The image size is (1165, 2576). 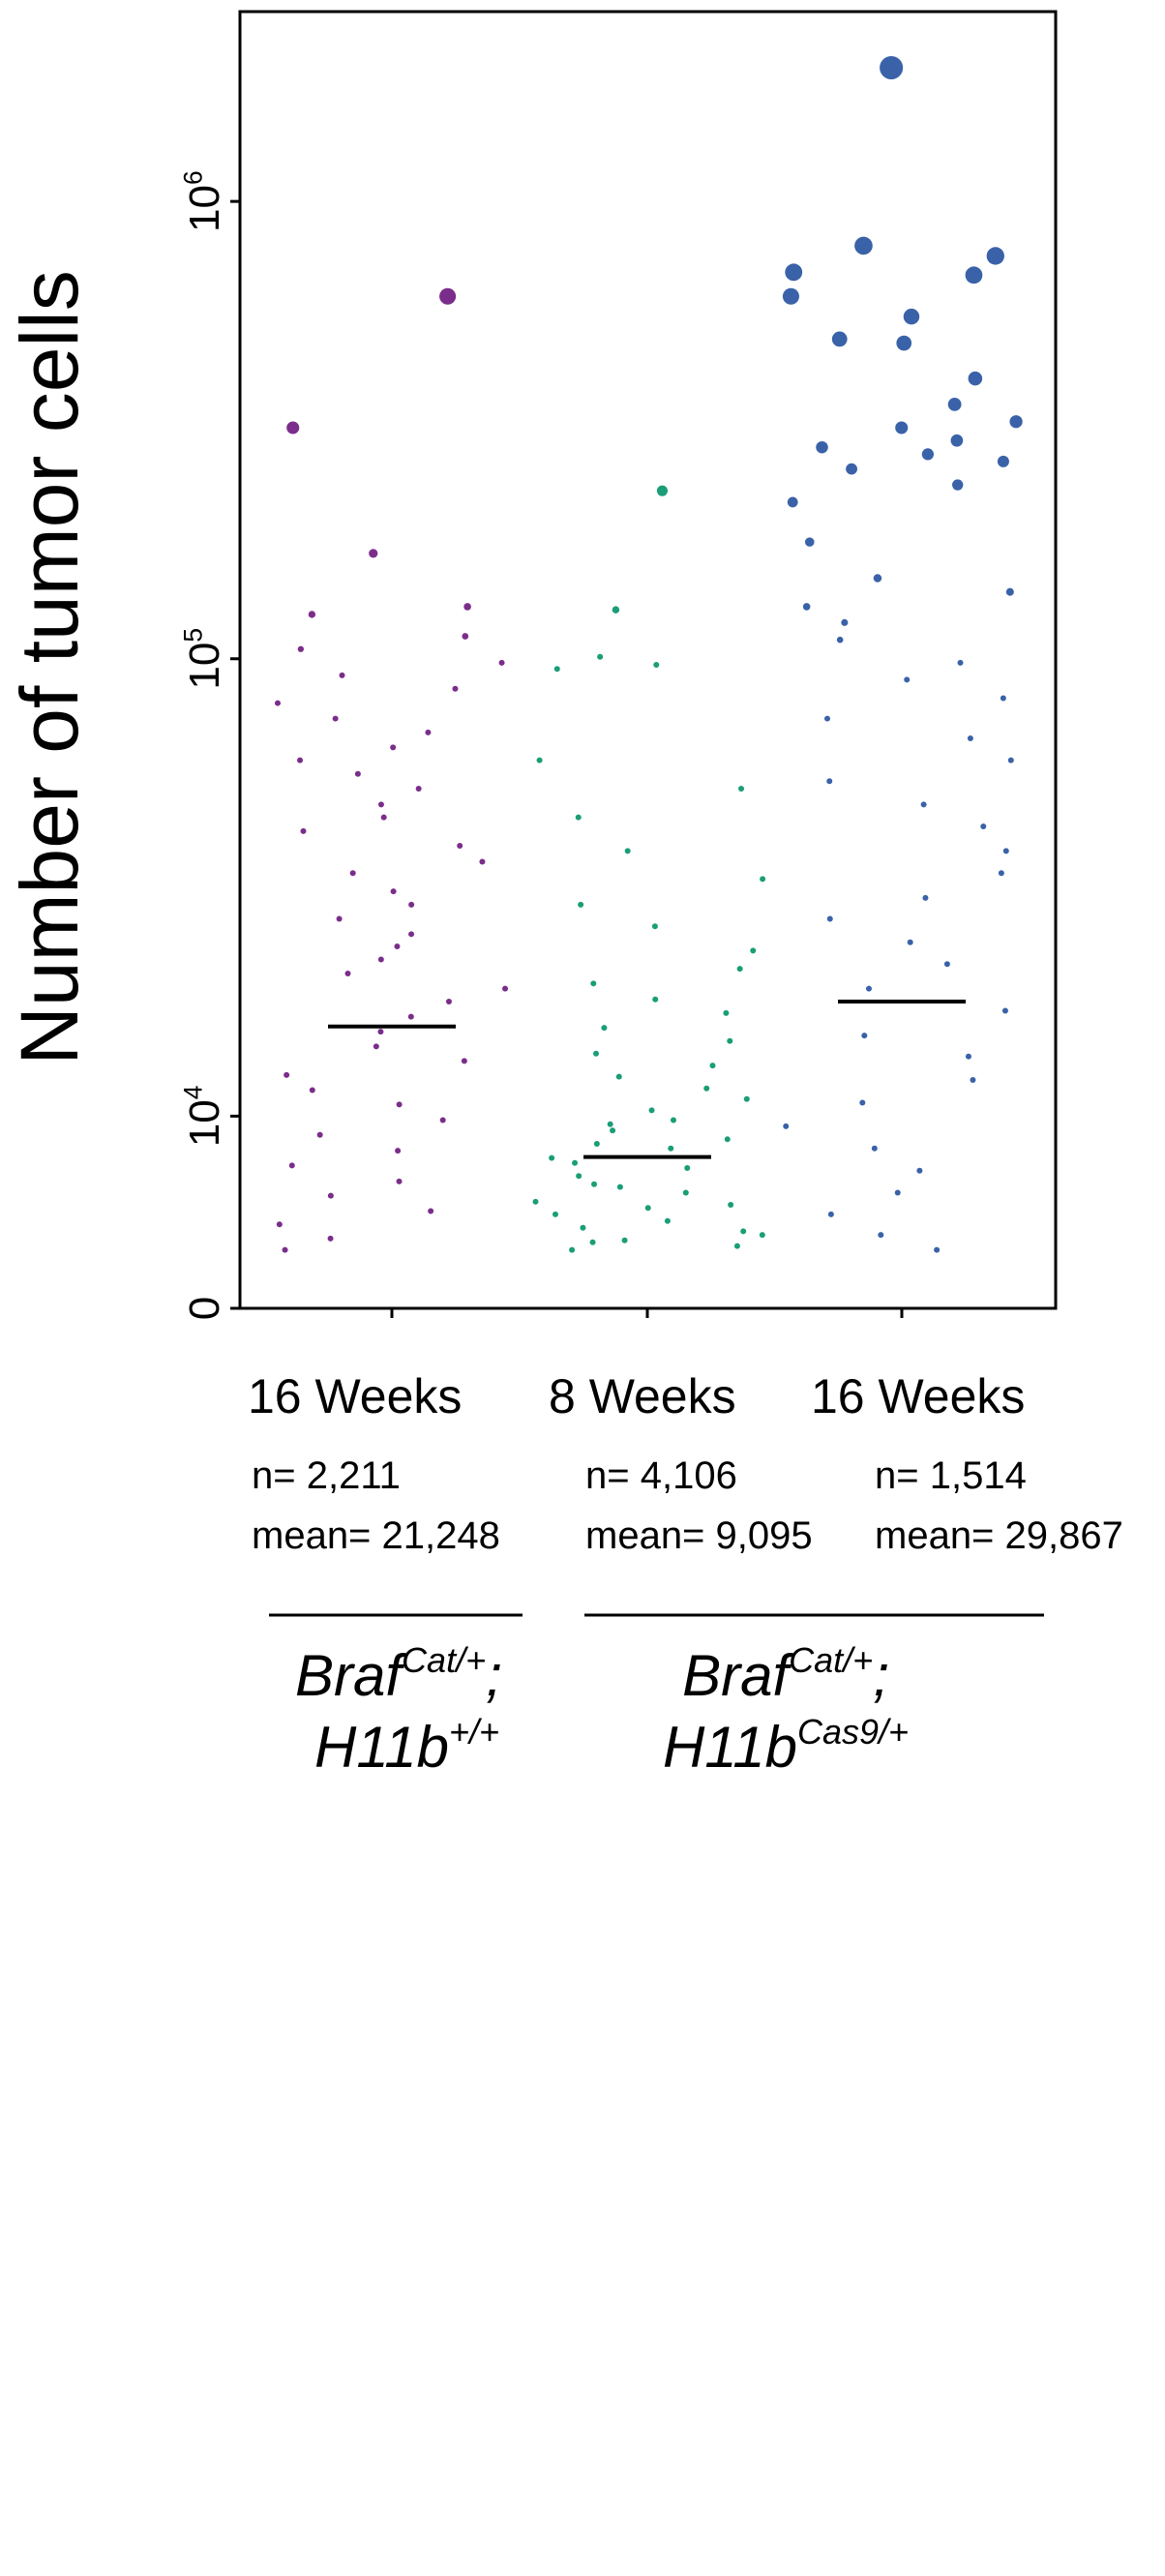 What do you see at coordinates (350, 1675) in the screenshot?
I see `text-part: Braf` at bounding box center [350, 1675].